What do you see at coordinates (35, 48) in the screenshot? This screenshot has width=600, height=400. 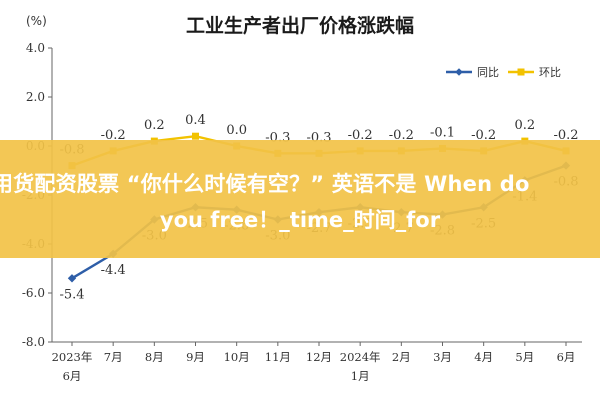 I see `y-tick-label: 4.0` at bounding box center [35, 48].